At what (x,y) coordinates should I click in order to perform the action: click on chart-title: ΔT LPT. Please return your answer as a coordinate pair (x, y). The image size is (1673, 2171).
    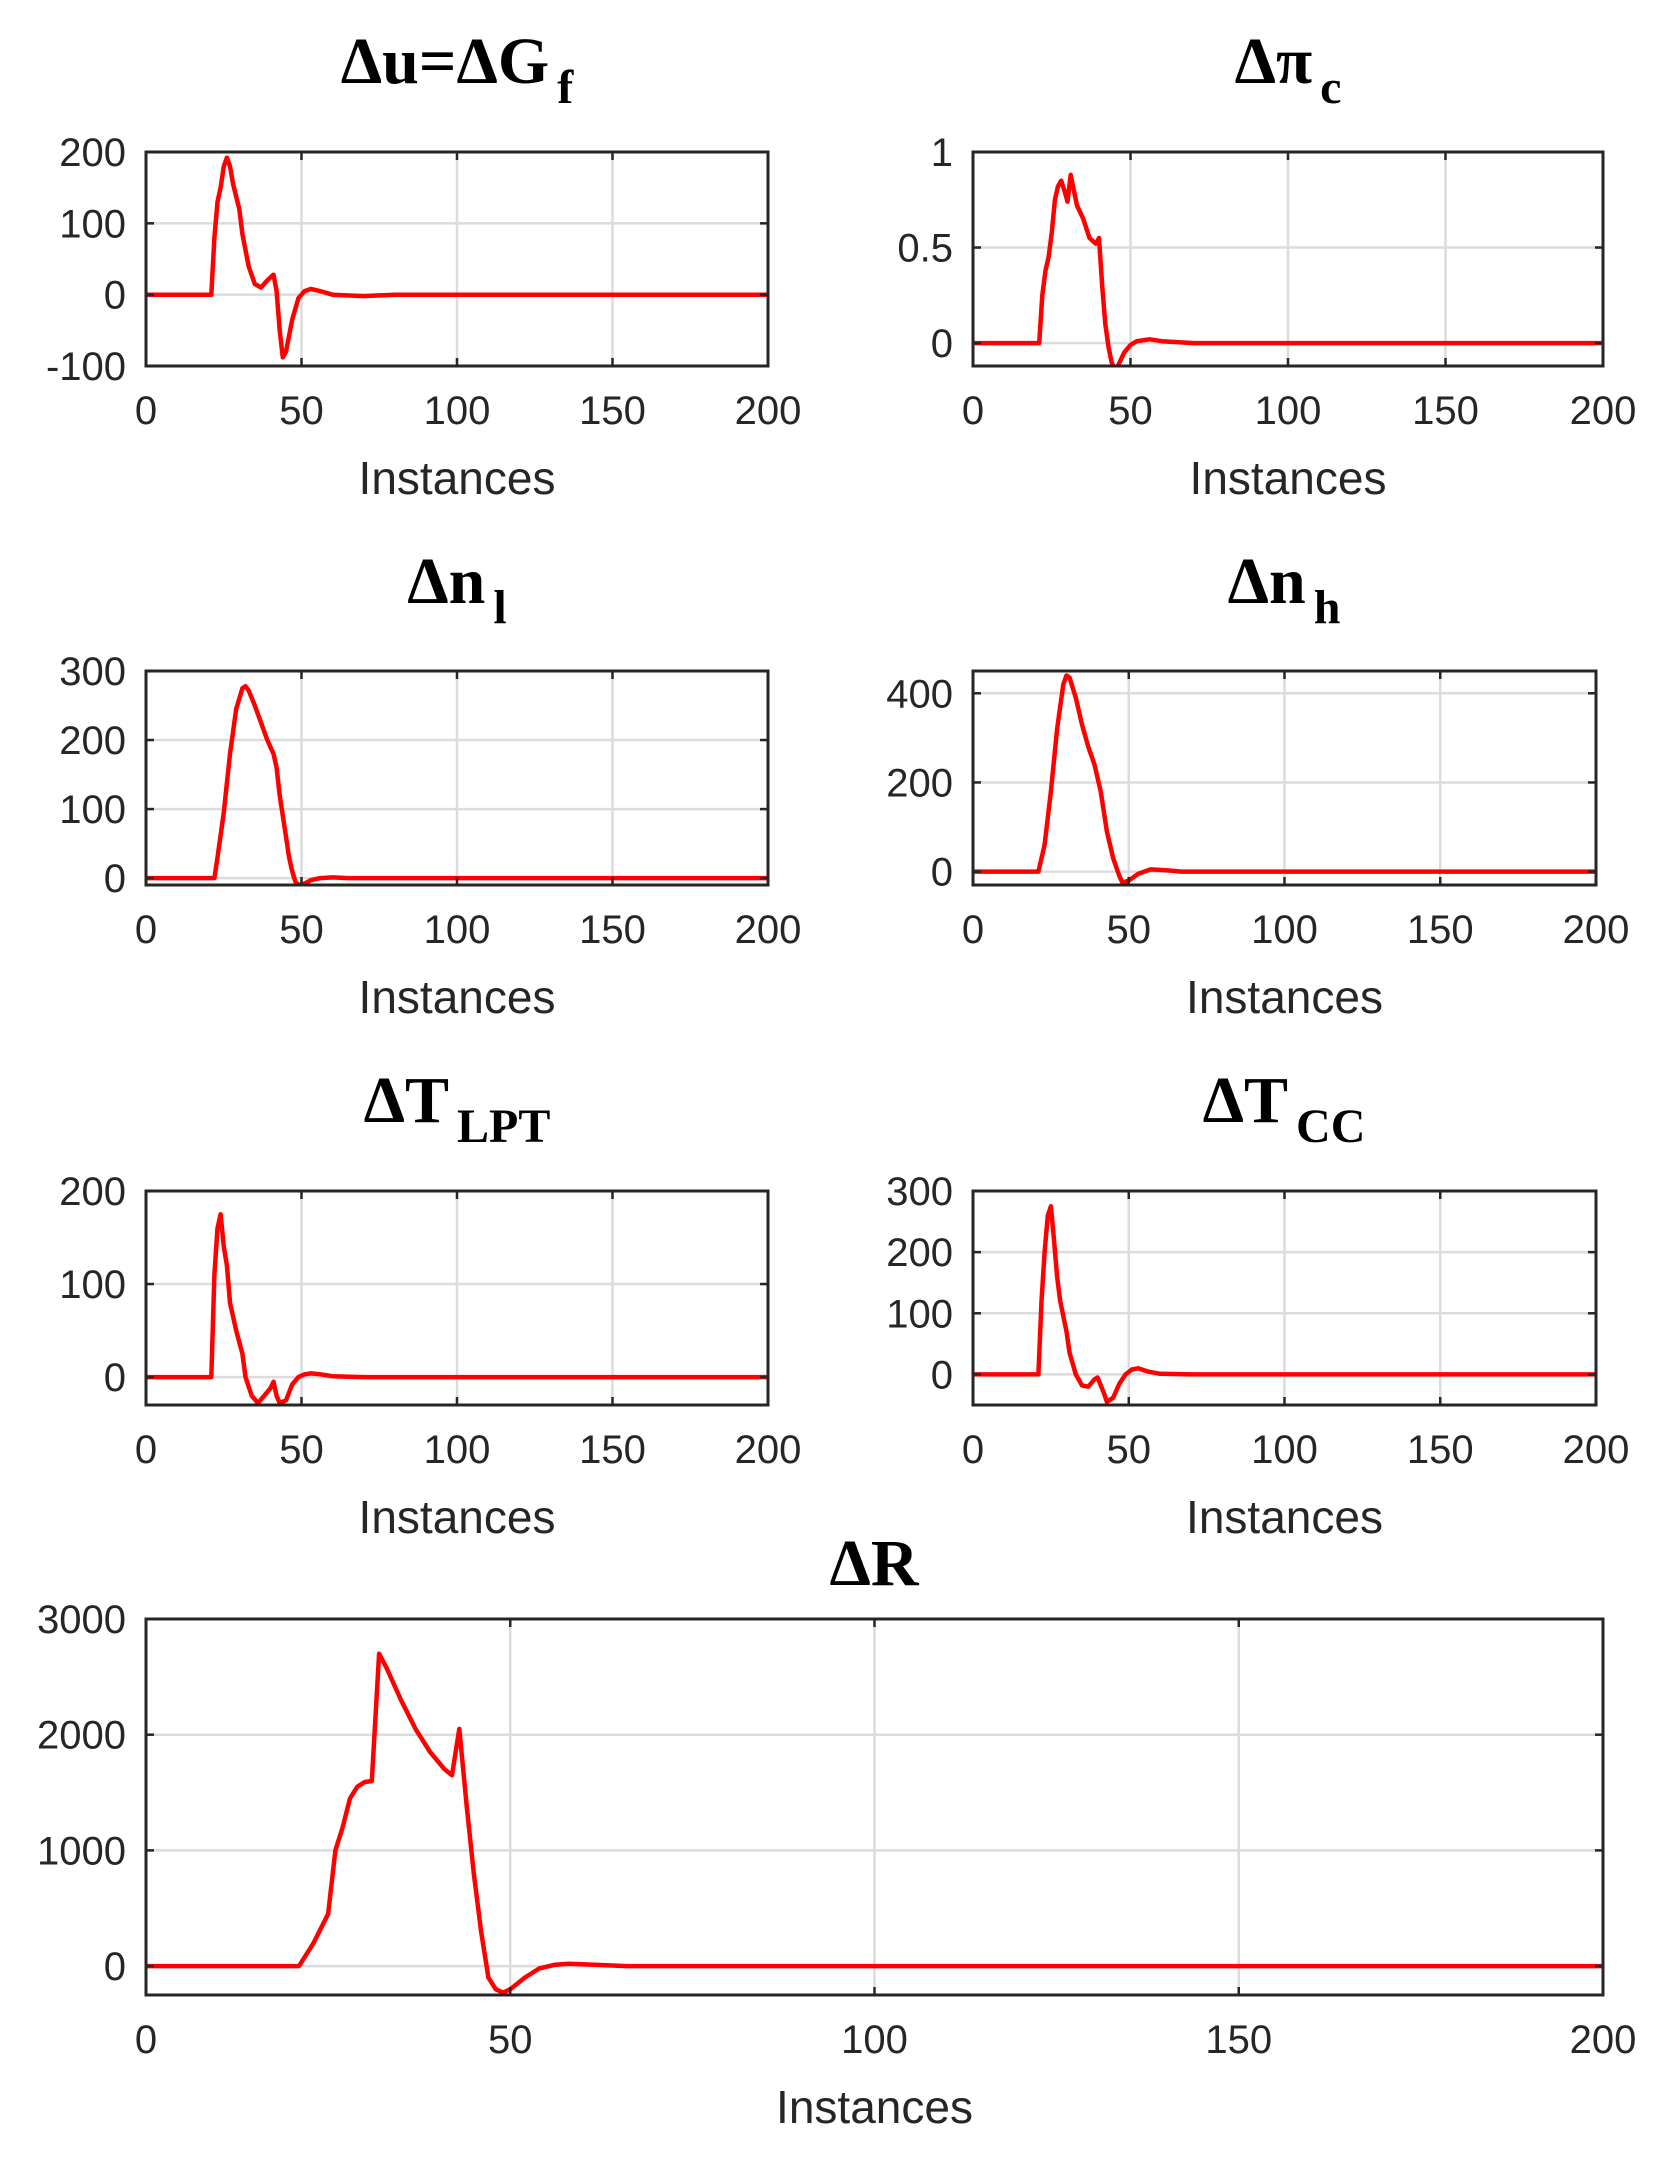
    Looking at the image, I should click on (457, 1108).